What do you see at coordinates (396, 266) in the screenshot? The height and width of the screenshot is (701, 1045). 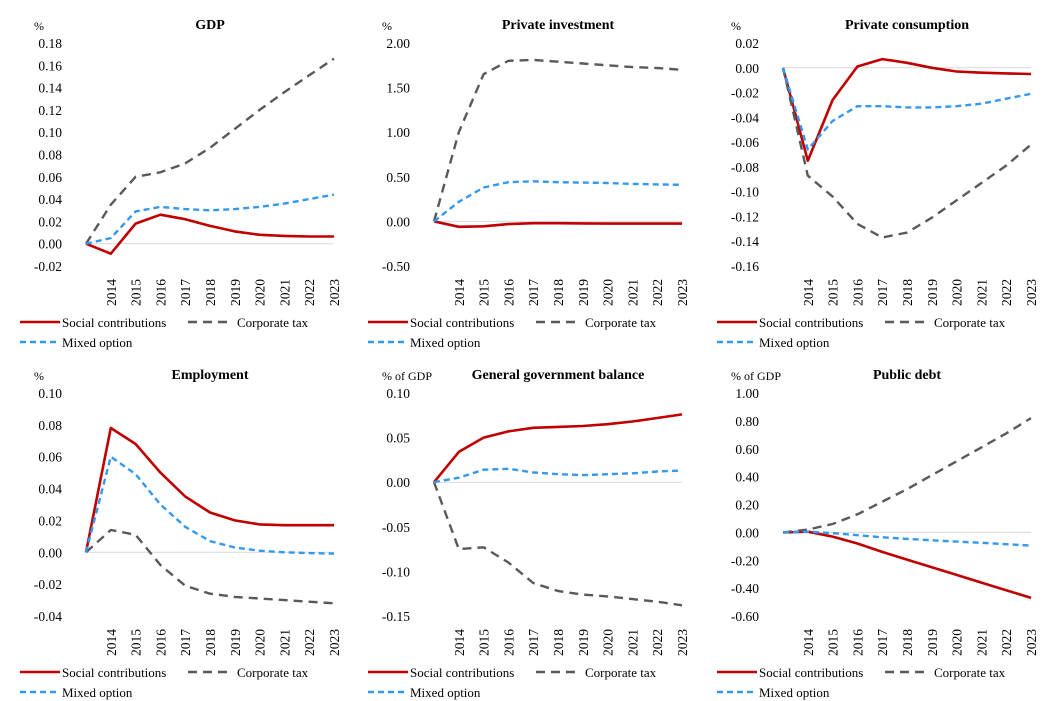 I see `y-tick-label: -0.50` at bounding box center [396, 266].